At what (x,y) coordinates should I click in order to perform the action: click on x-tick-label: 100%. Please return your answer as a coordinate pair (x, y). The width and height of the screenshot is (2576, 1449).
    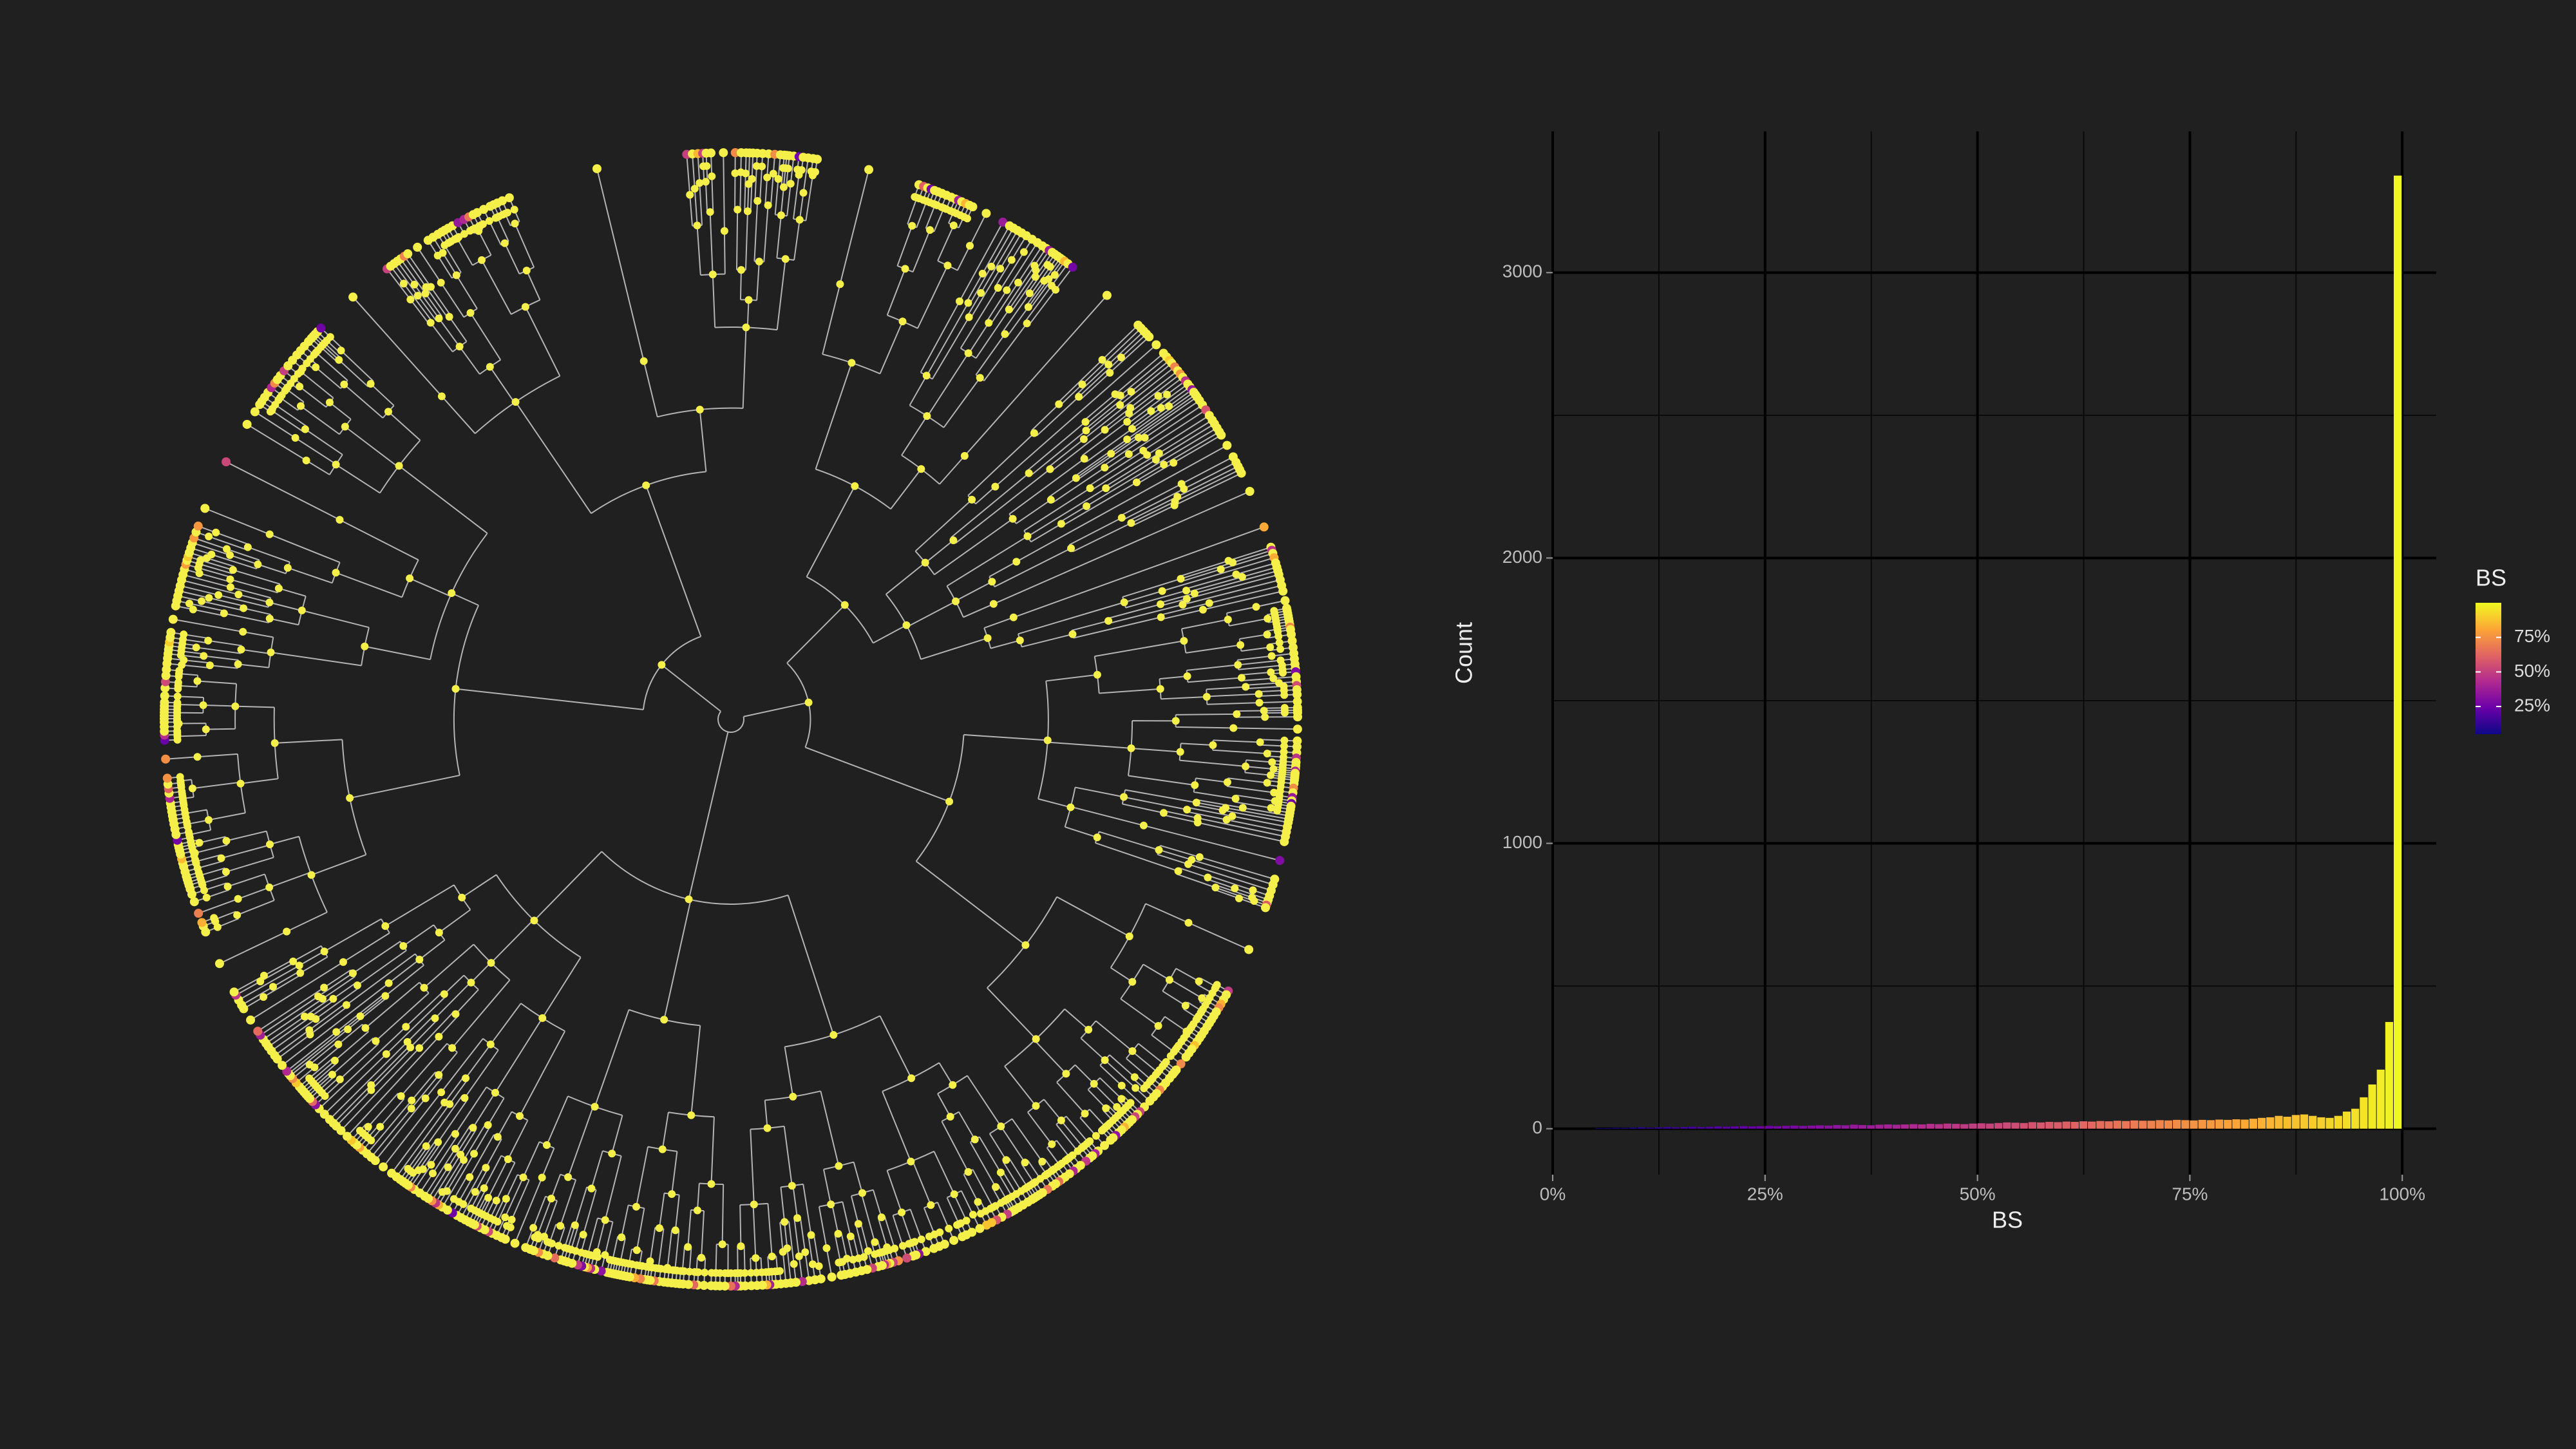
    Looking at the image, I should click on (2402, 1194).